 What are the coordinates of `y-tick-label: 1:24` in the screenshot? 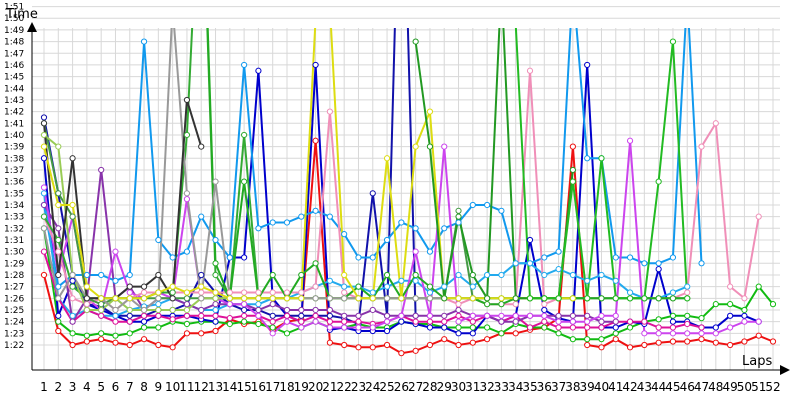 It's located at (14, 323).